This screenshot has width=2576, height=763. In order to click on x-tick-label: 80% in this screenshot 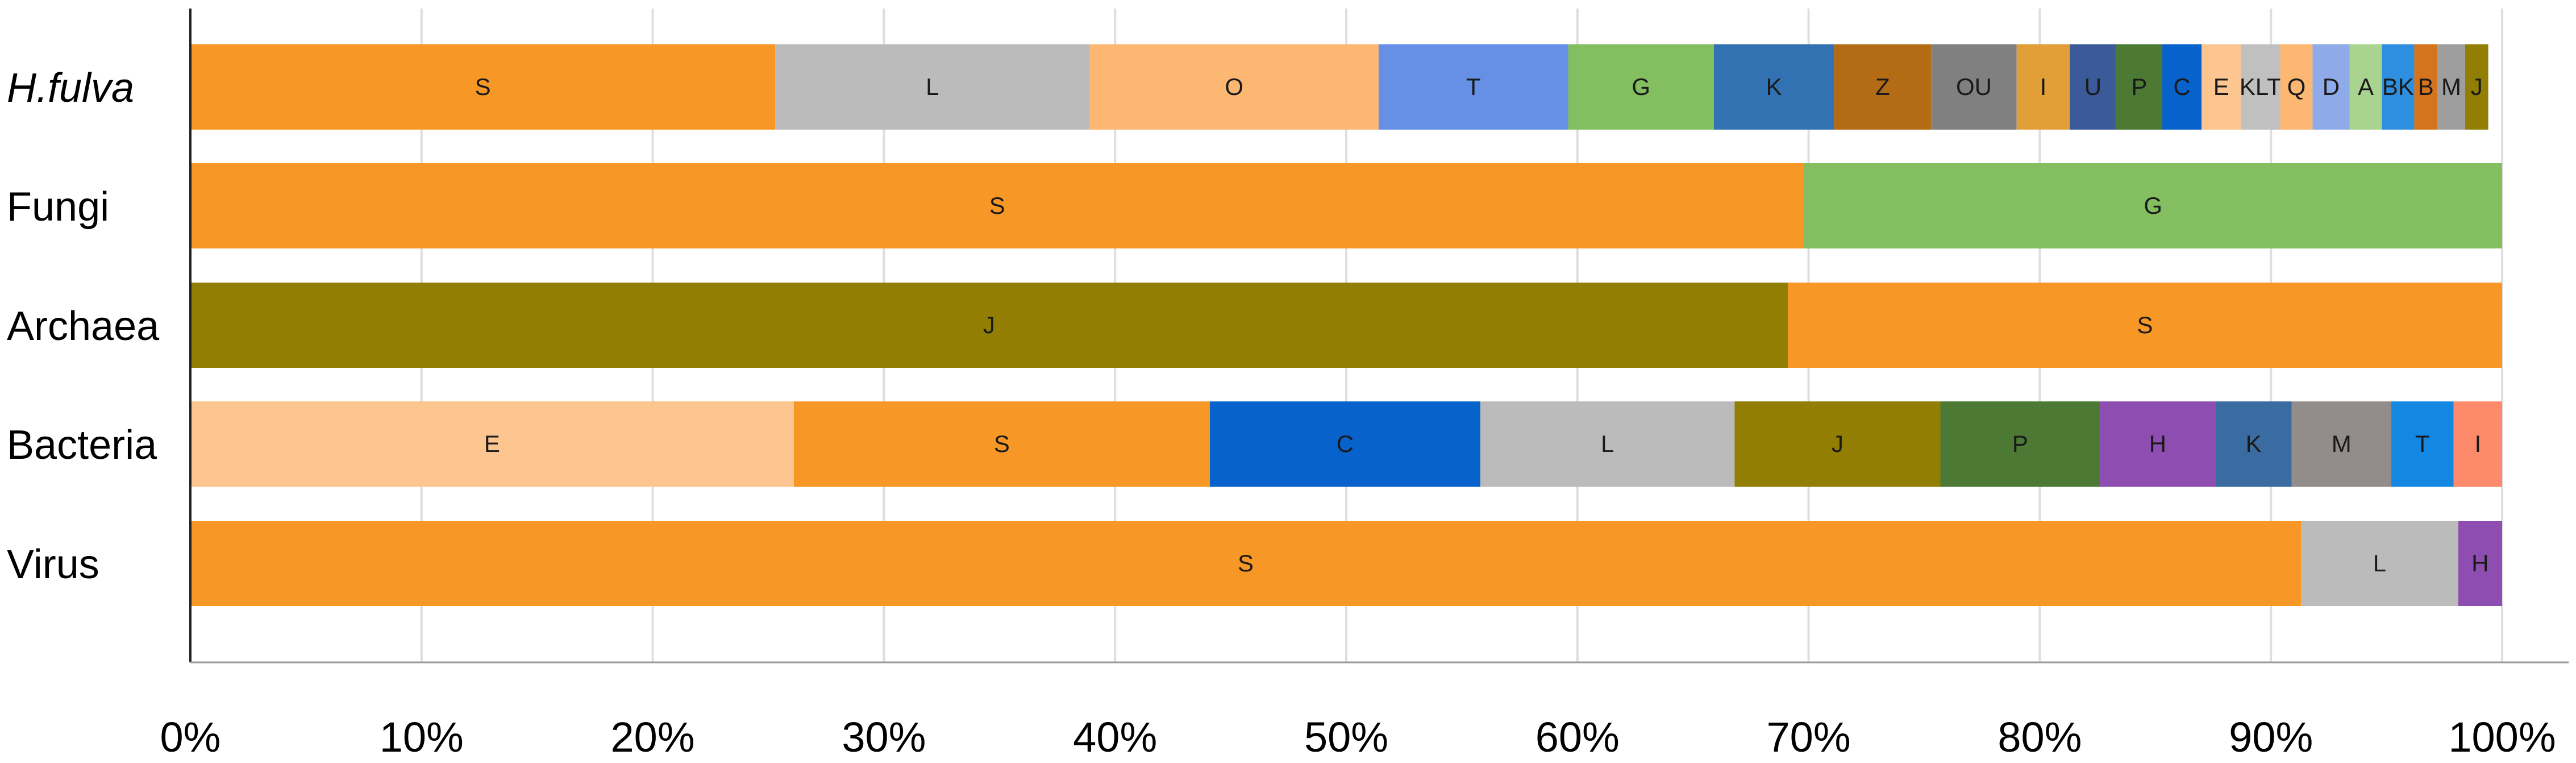, I will do `click(2039, 737)`.